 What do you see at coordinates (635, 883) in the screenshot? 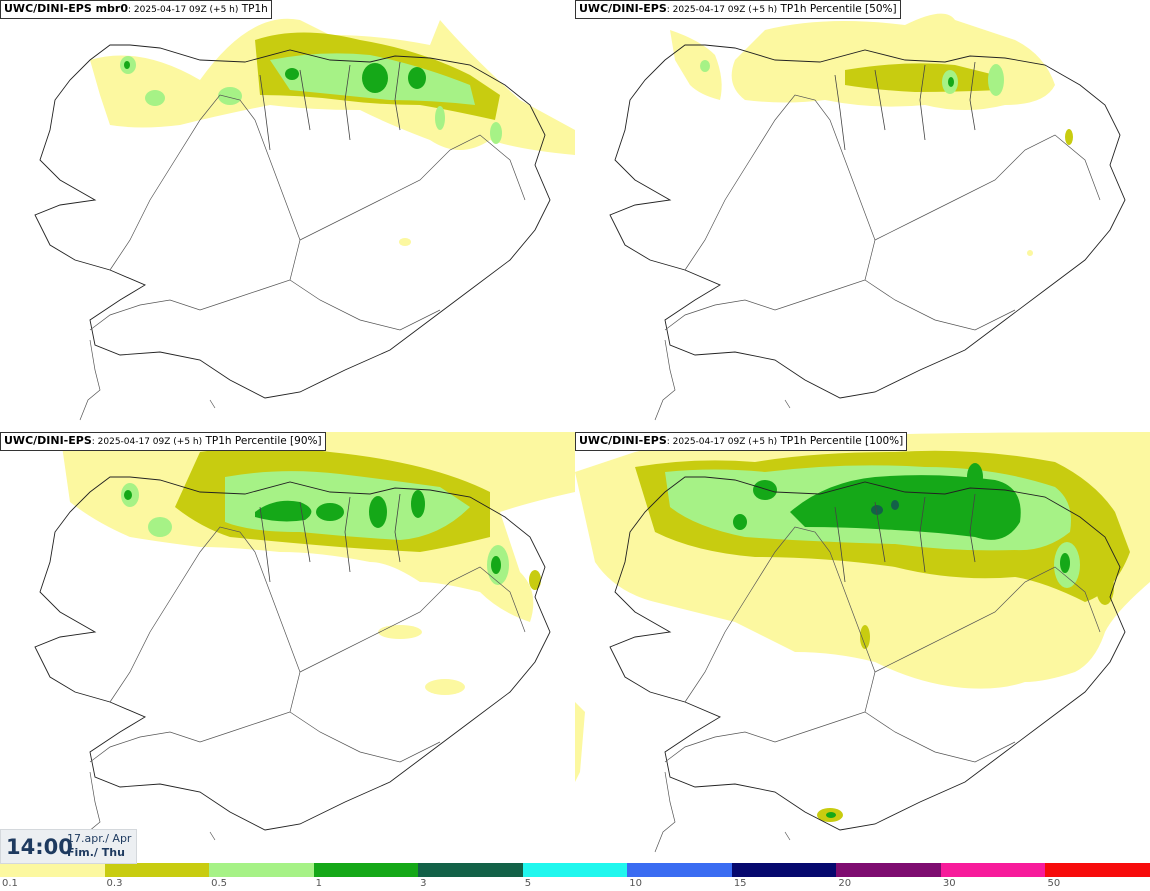
I see `legend-tick-label: 10` at bounding box center [635, 883].